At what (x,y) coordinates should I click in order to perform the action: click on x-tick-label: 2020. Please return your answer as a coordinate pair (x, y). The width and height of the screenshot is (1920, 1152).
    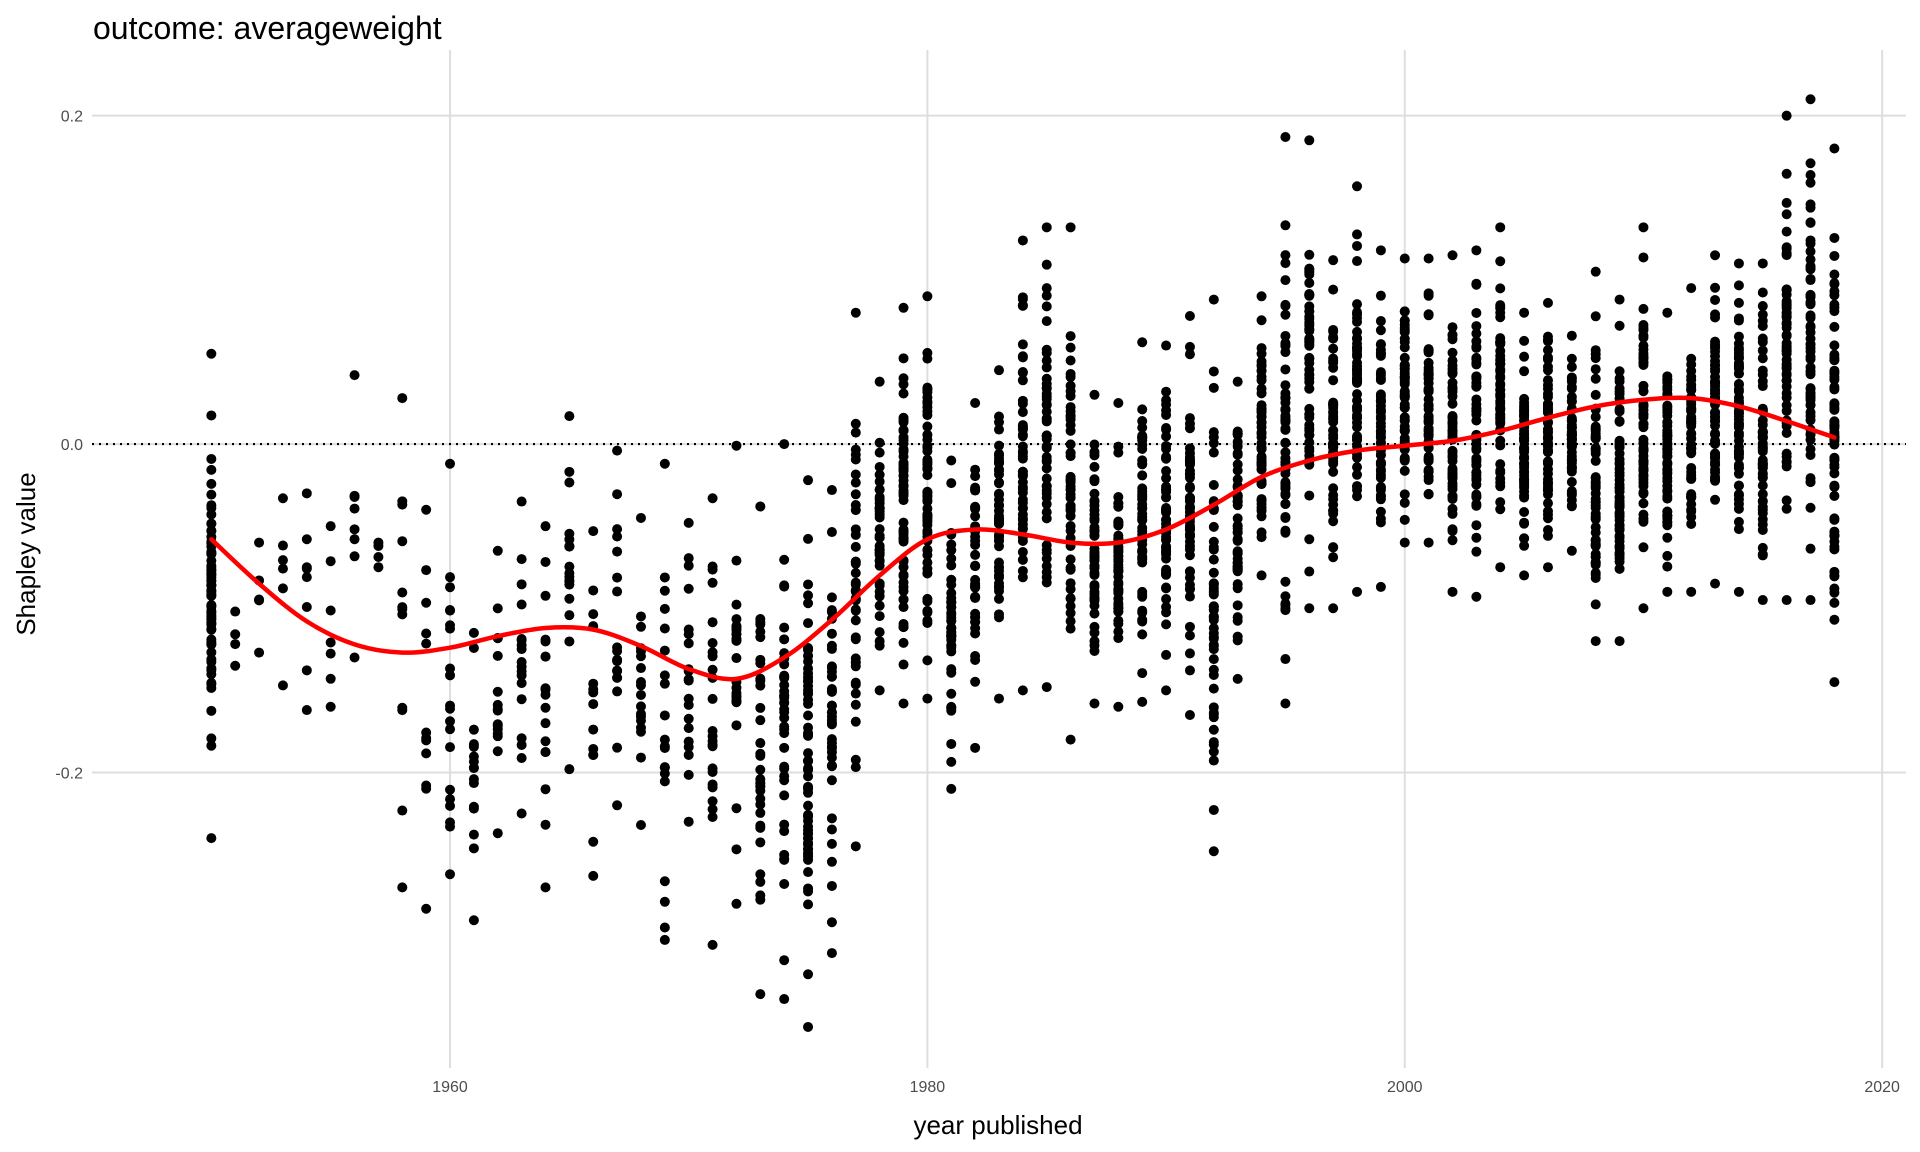
    Looking at the image, I should click on (1882, 1087).